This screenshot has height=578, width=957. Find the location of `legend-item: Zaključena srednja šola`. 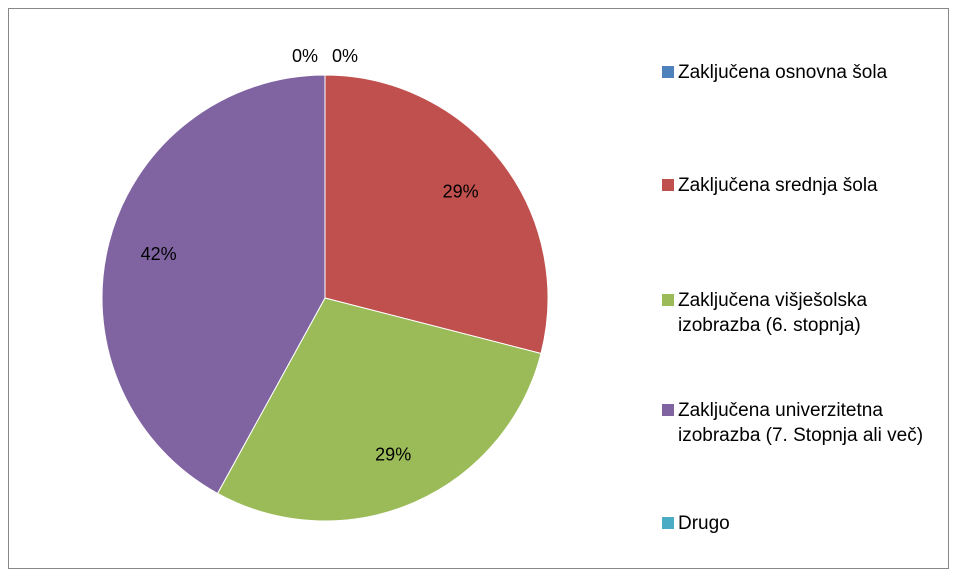

legend-item: Zaključena srednja šola is located at coordinates (804, 185).